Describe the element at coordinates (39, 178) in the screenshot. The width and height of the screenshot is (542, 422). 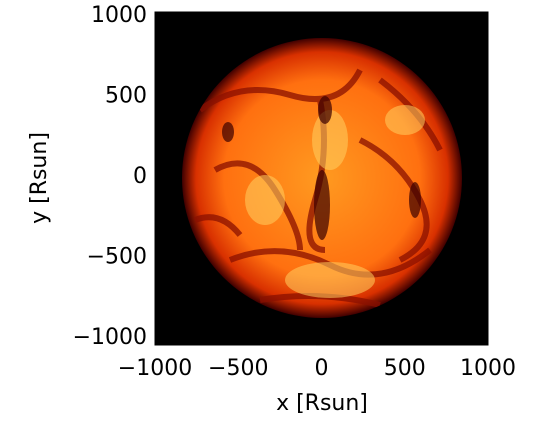
I see `y-axis-label: y [Rsun]` at that location.